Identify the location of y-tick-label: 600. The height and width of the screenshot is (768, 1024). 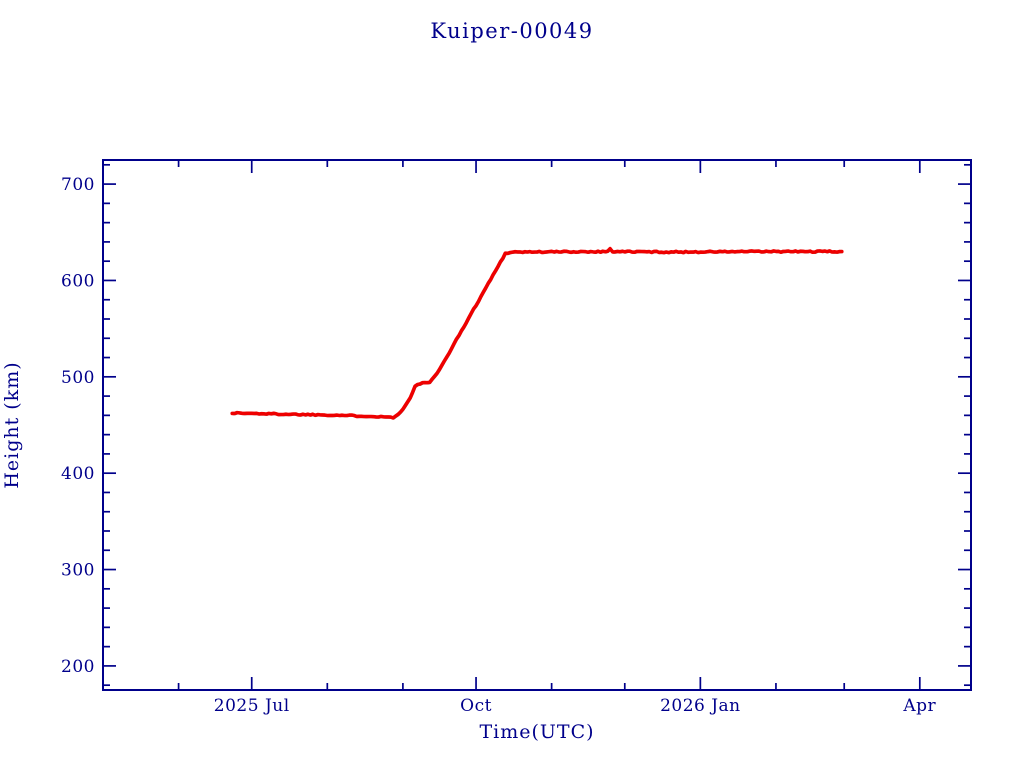
(78, 281).